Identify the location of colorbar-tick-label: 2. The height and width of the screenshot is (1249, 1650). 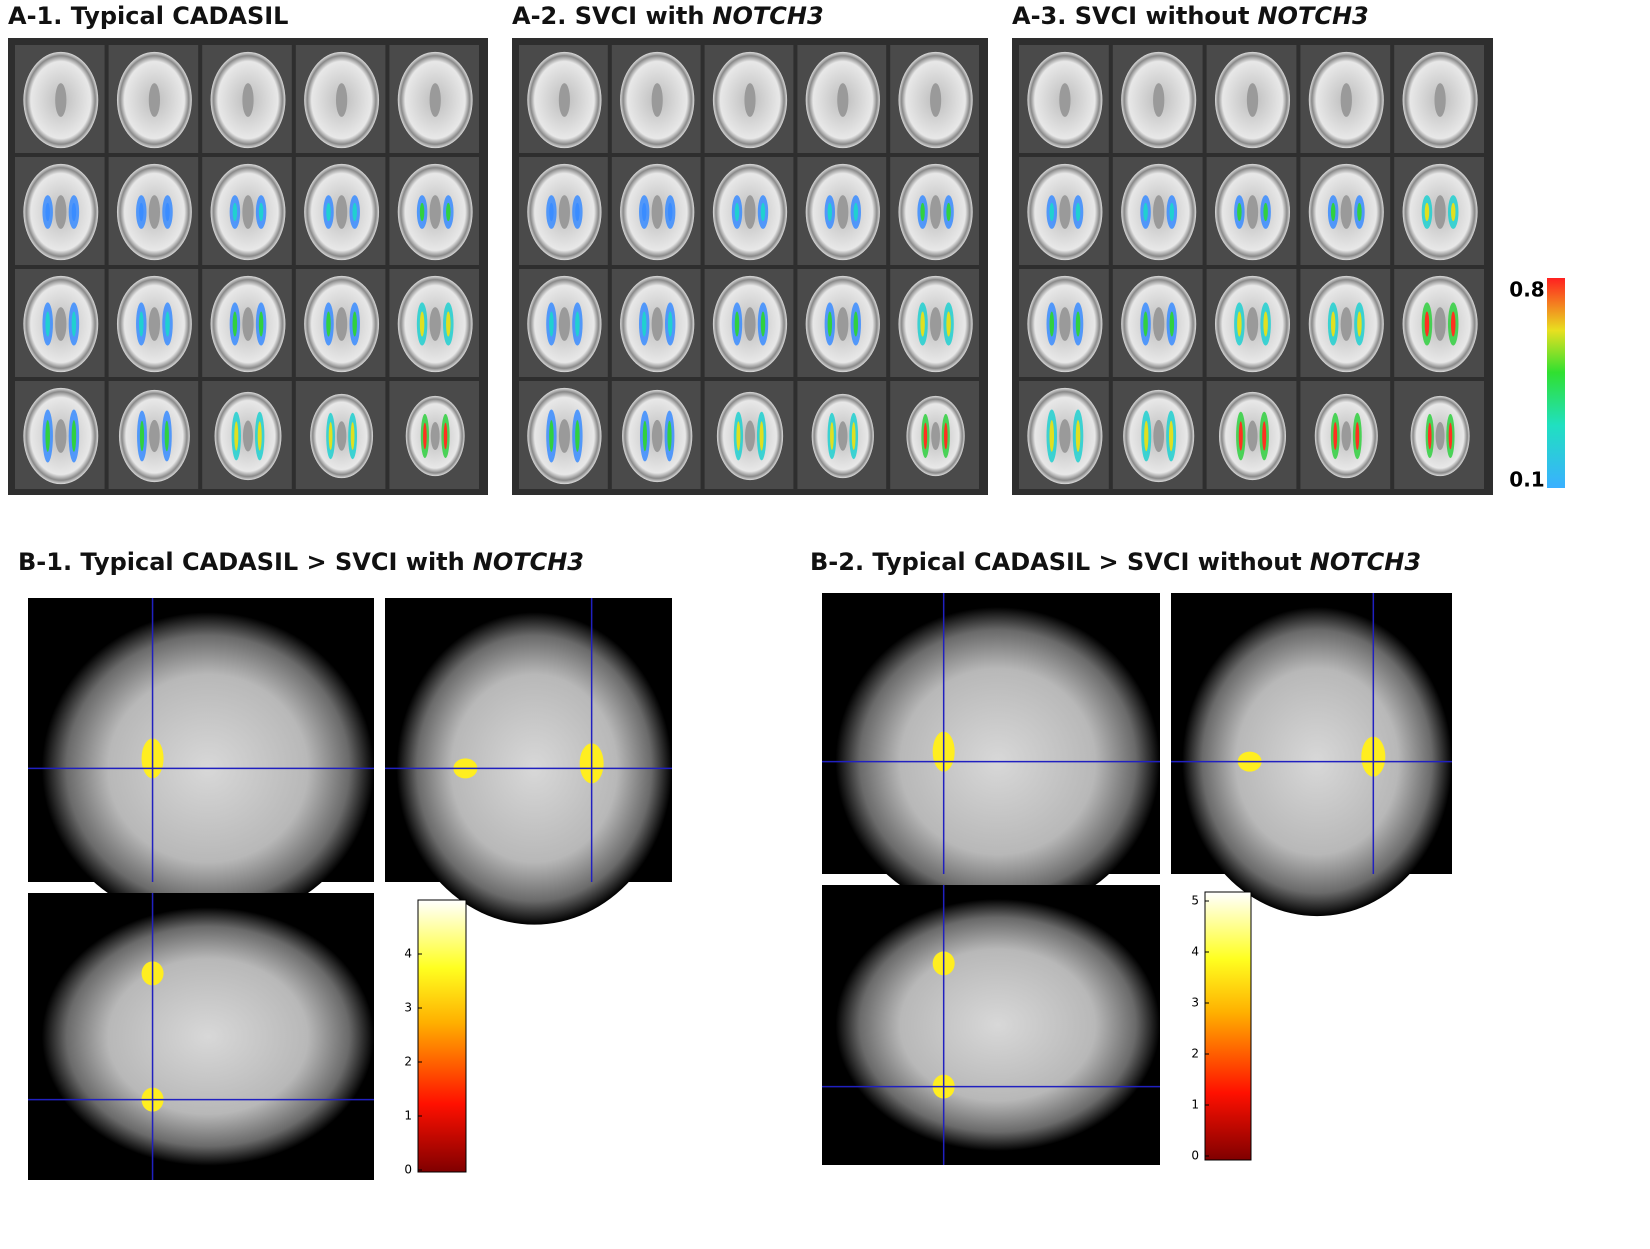
(408, 1062).